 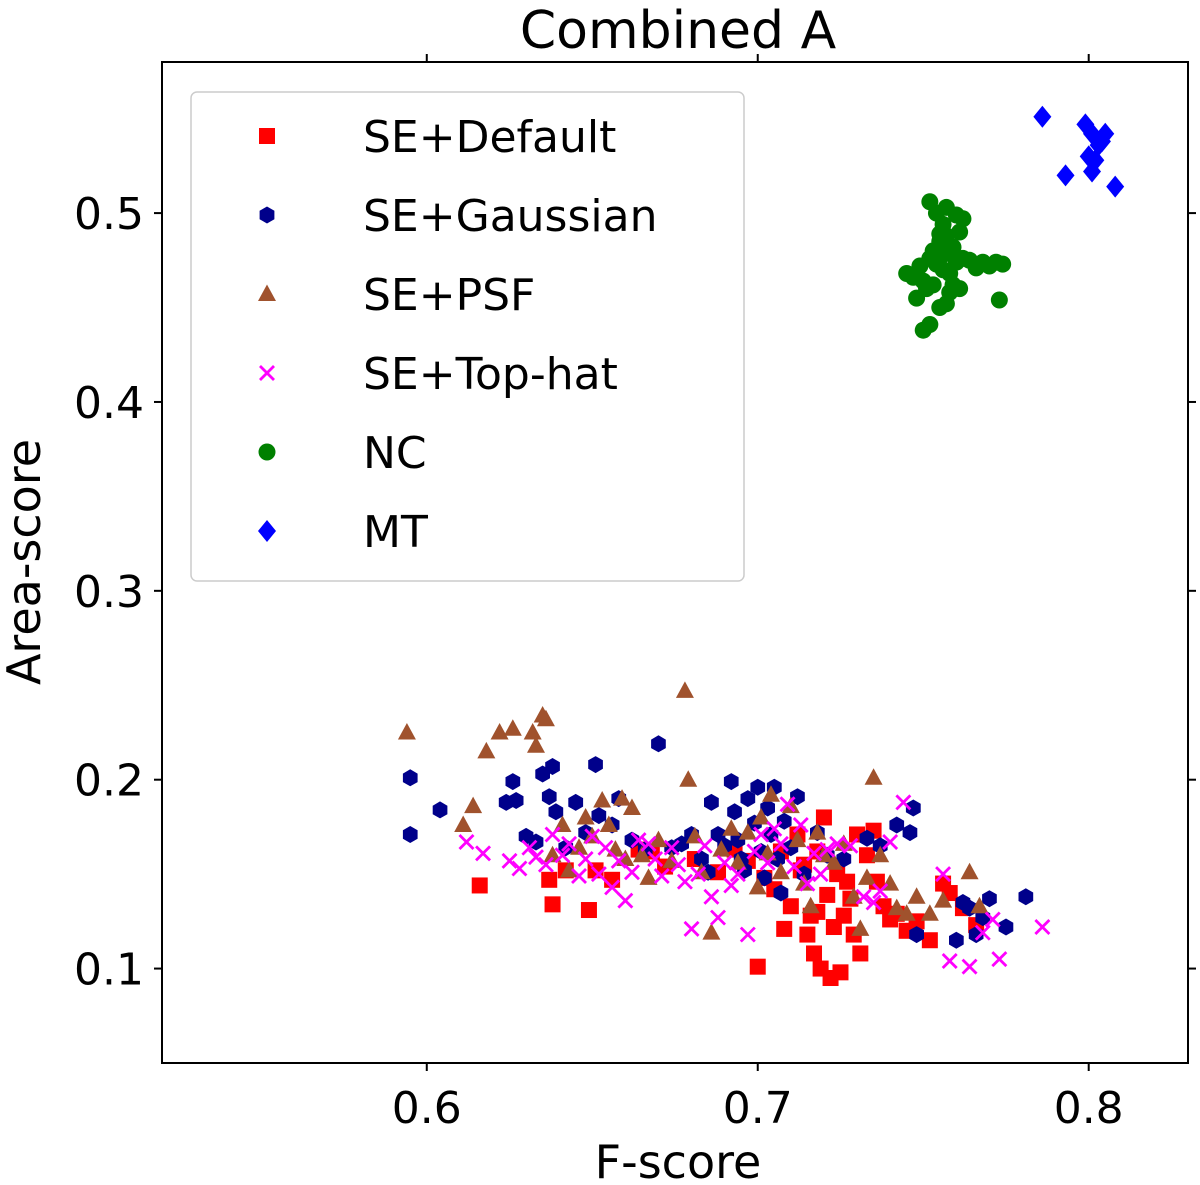 What do you see at coordinates (395, 532) in the screenshot?
I see `legend-label: MT` at bounding box center [395, 532].